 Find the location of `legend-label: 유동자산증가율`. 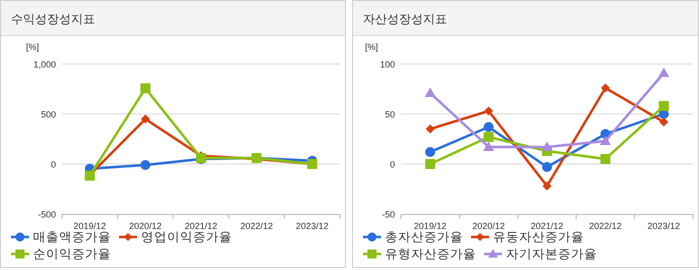

legend-label: 유동자산증가율 is located at coordinates (538, 237).